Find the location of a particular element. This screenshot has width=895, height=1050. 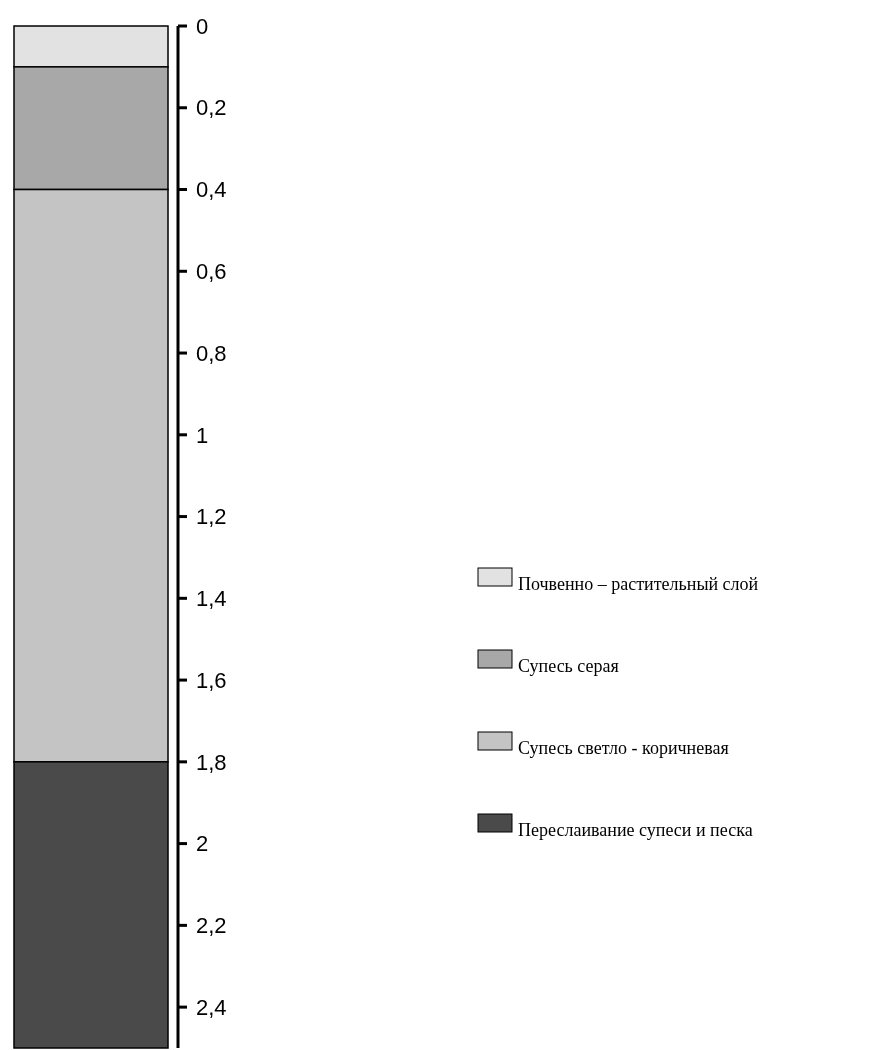

y-tick-label: 0,4 is located at coordinates (211, 190).